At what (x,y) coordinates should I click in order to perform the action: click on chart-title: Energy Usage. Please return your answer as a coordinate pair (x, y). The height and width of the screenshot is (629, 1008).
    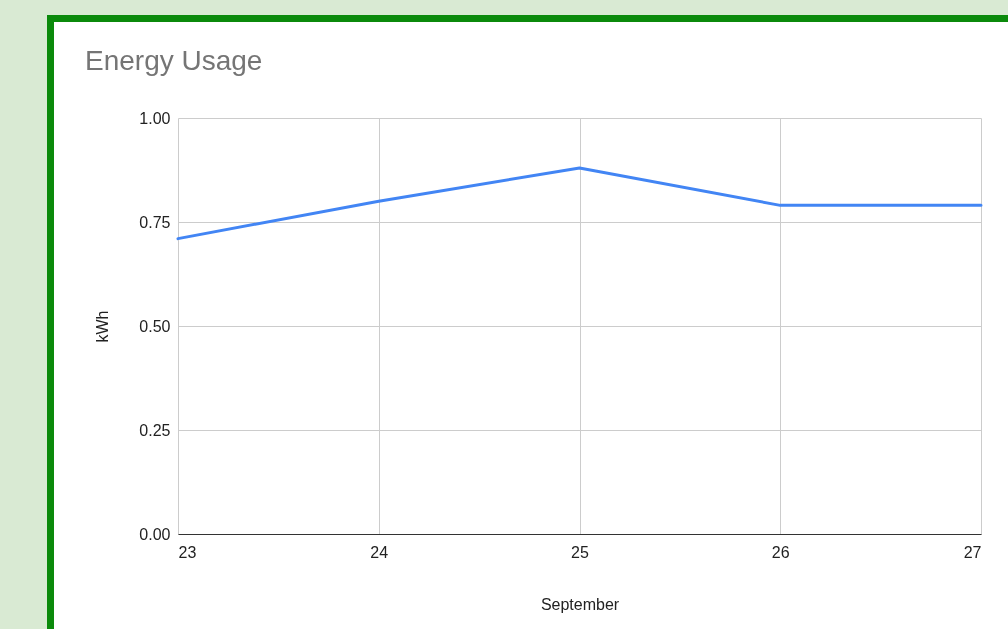
    Looking at the image, I should click on (174, 60).